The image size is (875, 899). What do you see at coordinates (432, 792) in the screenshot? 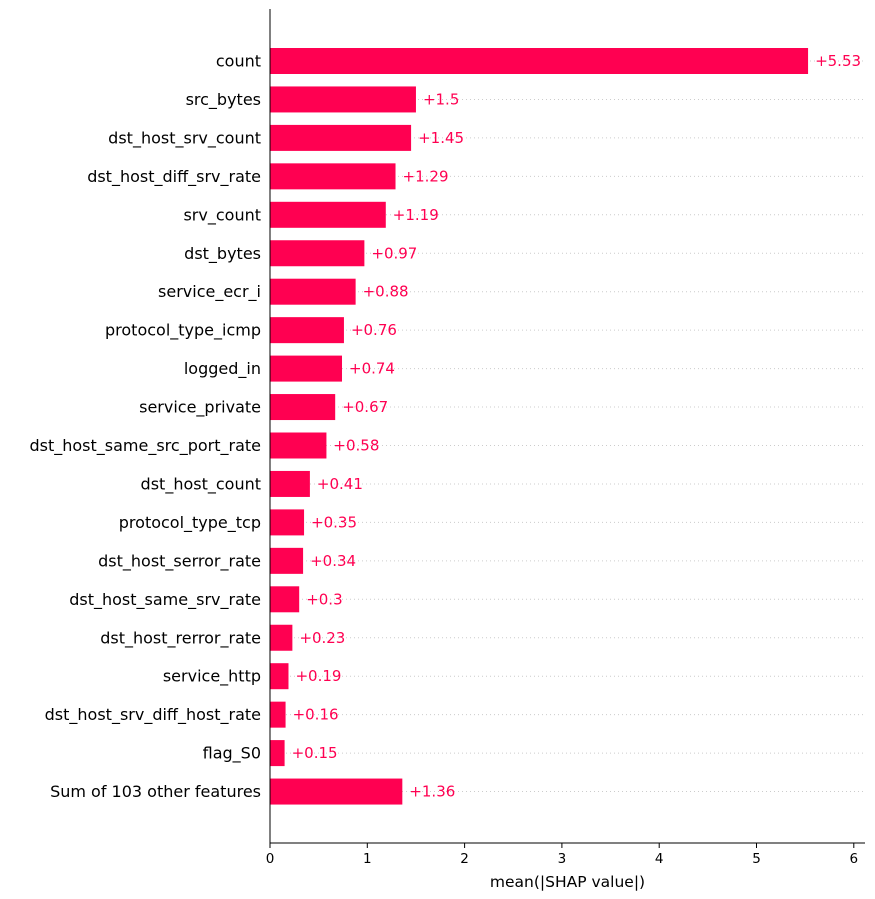
I see `value-label: +1.36` at bounding box center [432, 792].